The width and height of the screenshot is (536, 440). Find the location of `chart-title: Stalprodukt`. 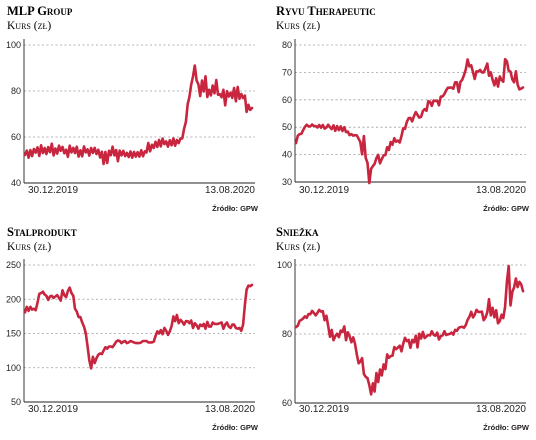

chart-title: Stalprodukt is located at coordinates (42, 232).